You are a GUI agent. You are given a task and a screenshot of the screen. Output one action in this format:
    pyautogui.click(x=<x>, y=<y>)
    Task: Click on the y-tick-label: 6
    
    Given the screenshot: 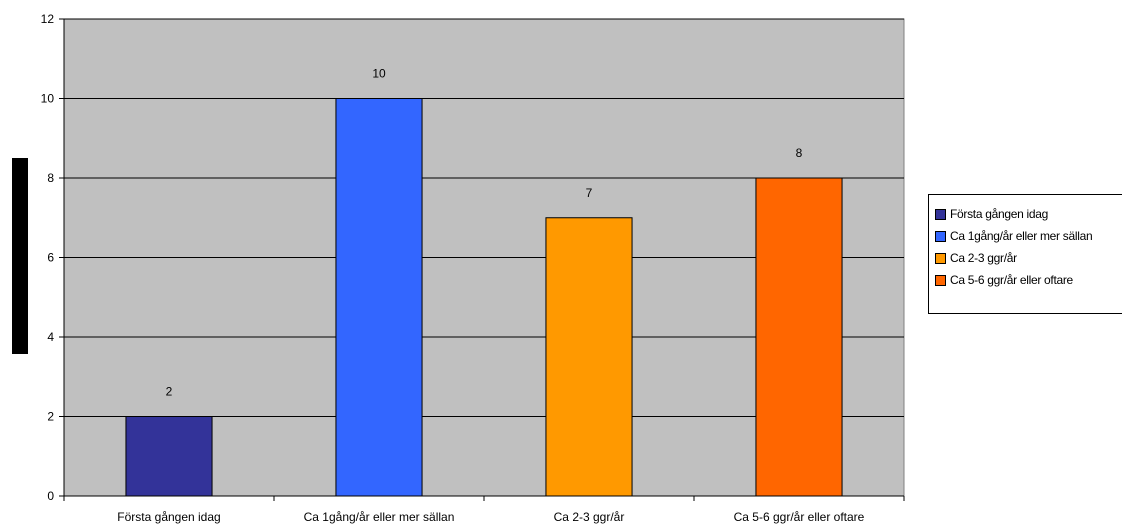 What is the action you would take?
    pyautogui.click(x=50, y=258)
    